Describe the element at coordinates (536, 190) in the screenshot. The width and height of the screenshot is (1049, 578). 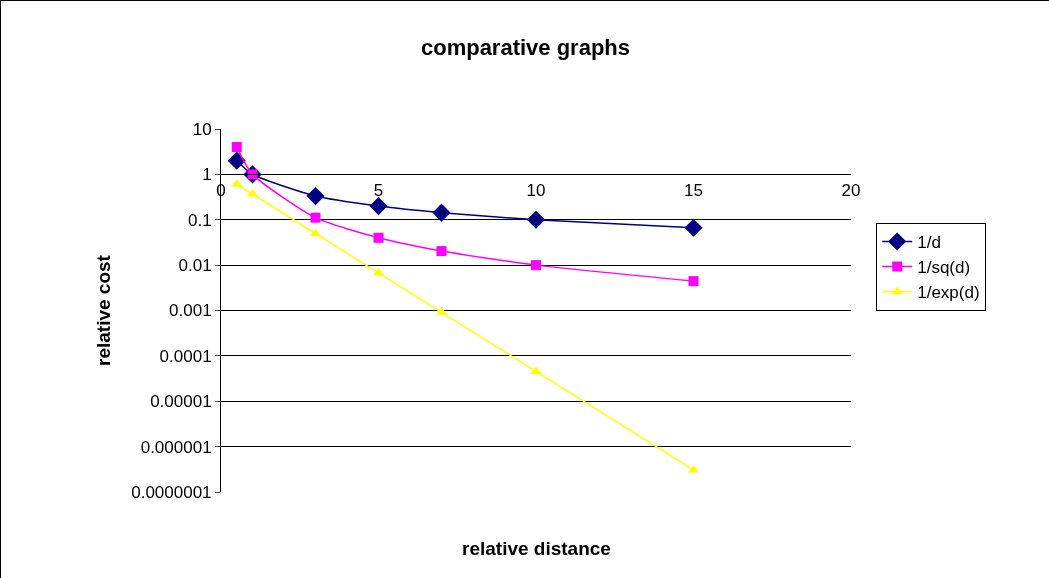
I see `x-tick-label: 10` at that location.